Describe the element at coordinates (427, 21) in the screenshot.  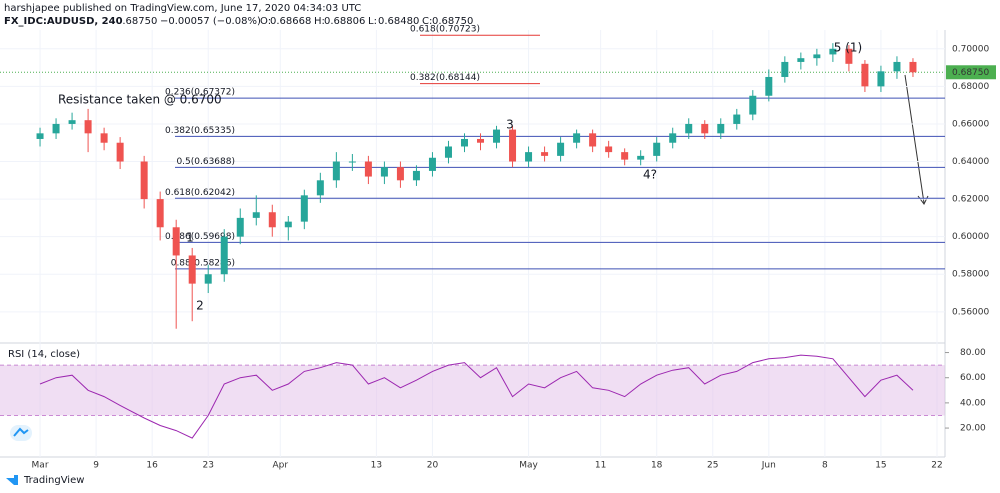
I see `ohlc-key: C:` at that location.